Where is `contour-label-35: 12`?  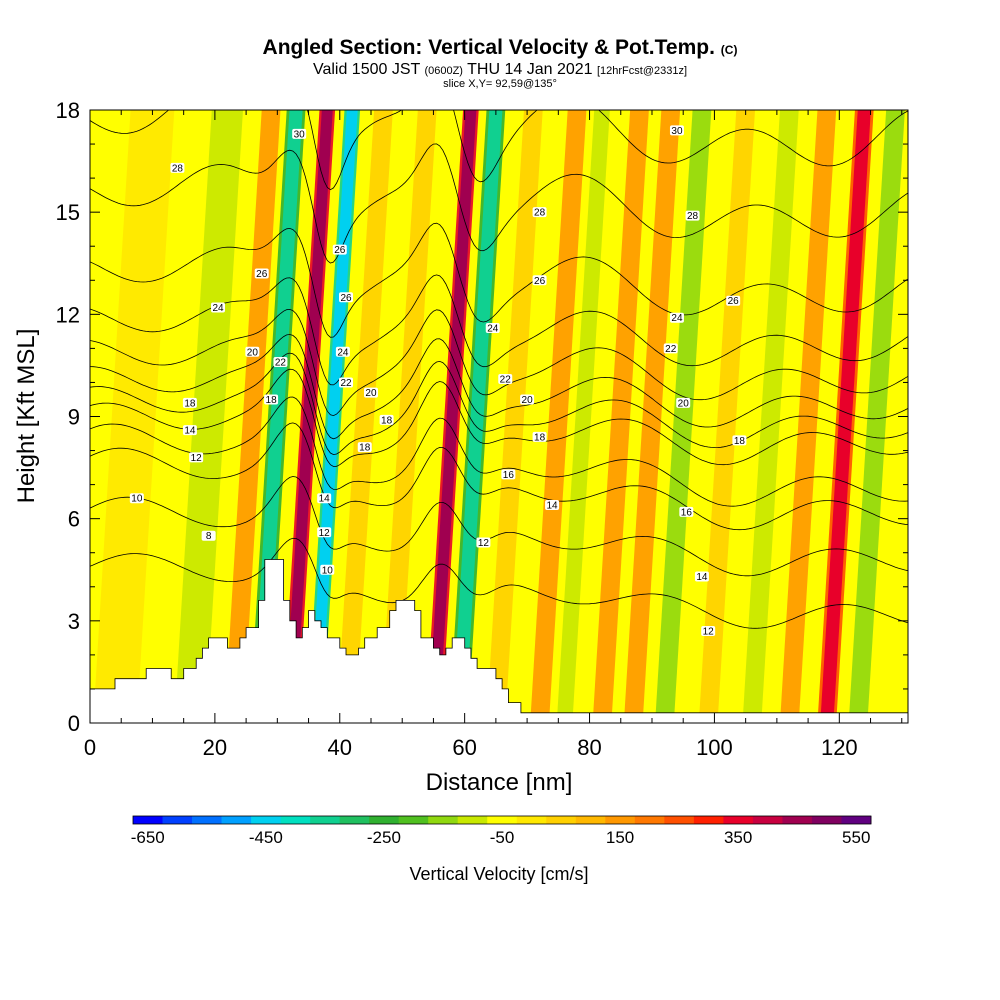
contour-label-35: 12 is located at coordinates (324, 533).